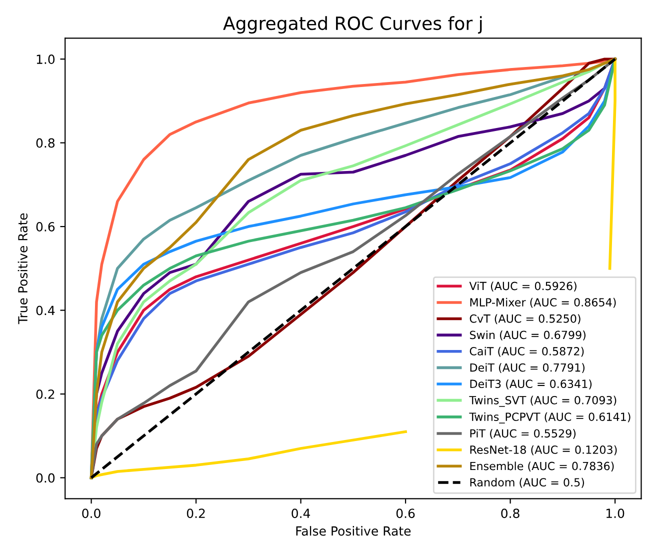  Describe the element at coordinates (352, 25) in the screenshot. I see `chart-title: Aggregated ROC Curves for j` at that location.